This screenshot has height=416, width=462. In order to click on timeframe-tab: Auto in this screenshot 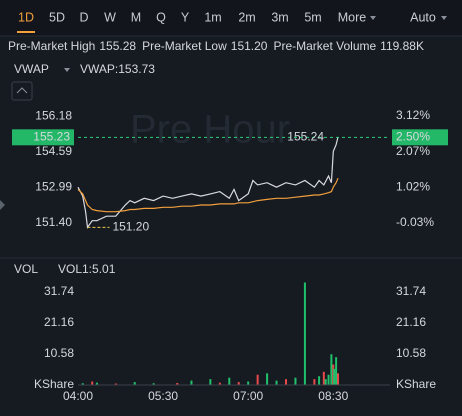, I will do `click(423, 17)`.